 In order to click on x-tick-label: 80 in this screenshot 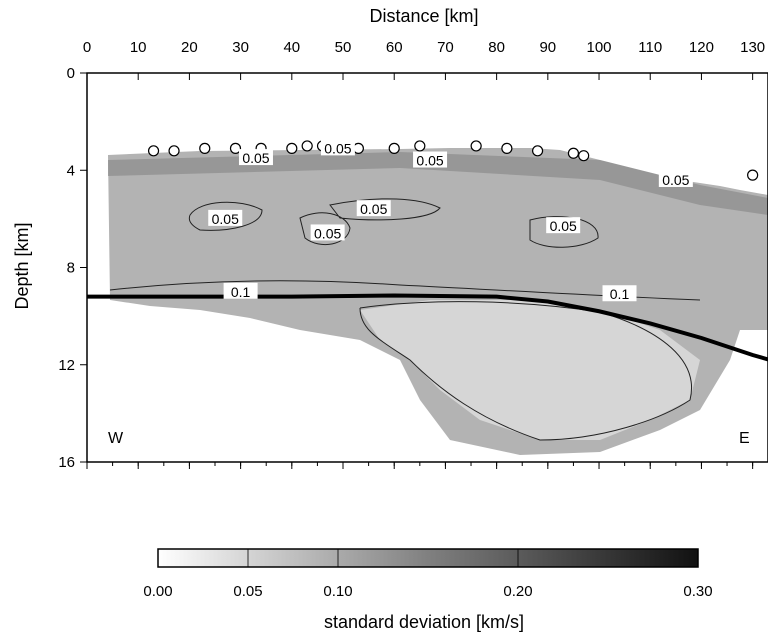, I will do `click(496, 47)`.